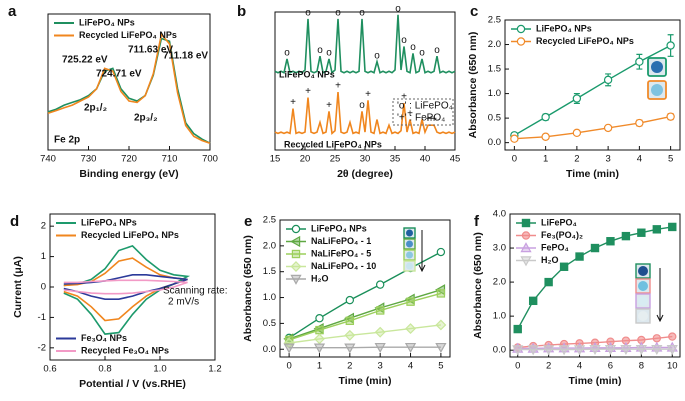 This screenshot has height=401, width=685. I want to click on legend-label: Fe₃(PO₄)₂, so click(562, 235).